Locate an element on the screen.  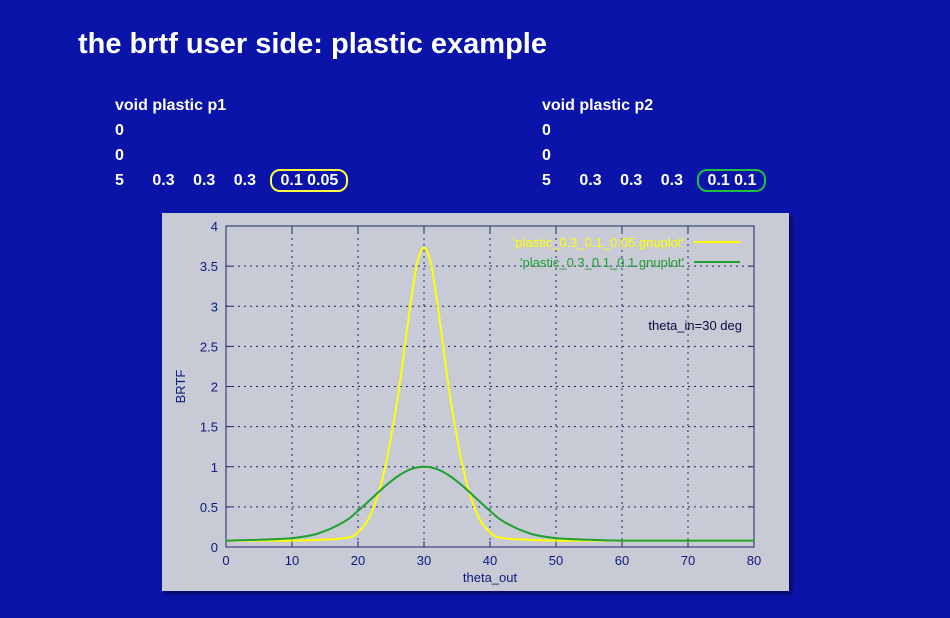
y-tick-label: 0 is located at coordinates (214, 547).